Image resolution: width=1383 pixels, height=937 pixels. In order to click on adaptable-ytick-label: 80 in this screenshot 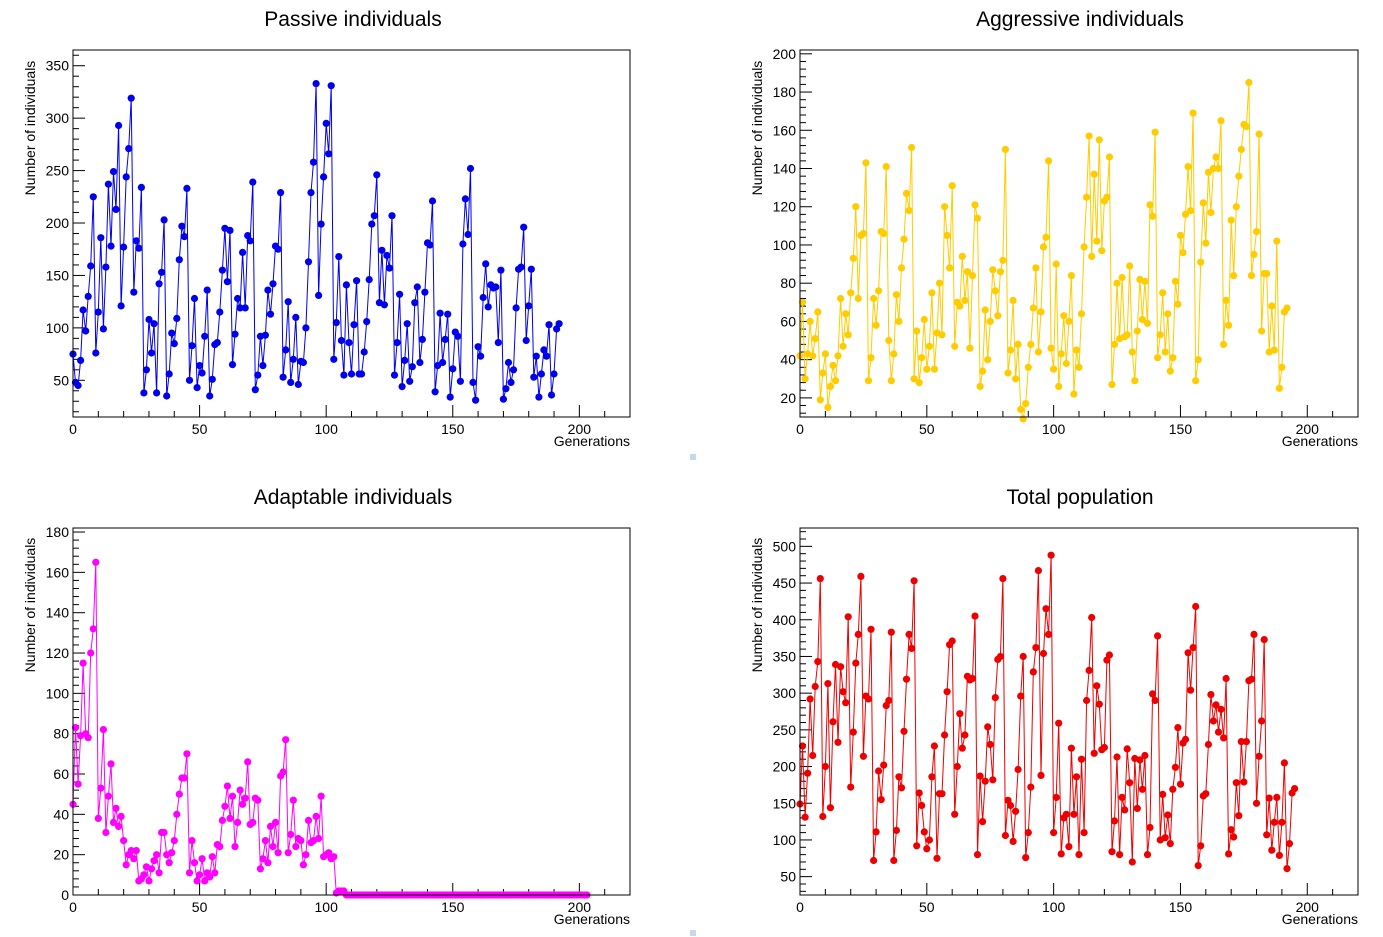, I will do `click(61, 734)`.